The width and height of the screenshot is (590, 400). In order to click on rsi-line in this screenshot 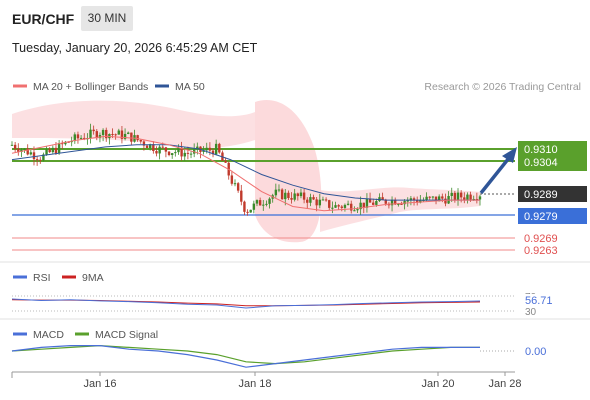, I will do `click(246, 303)`.